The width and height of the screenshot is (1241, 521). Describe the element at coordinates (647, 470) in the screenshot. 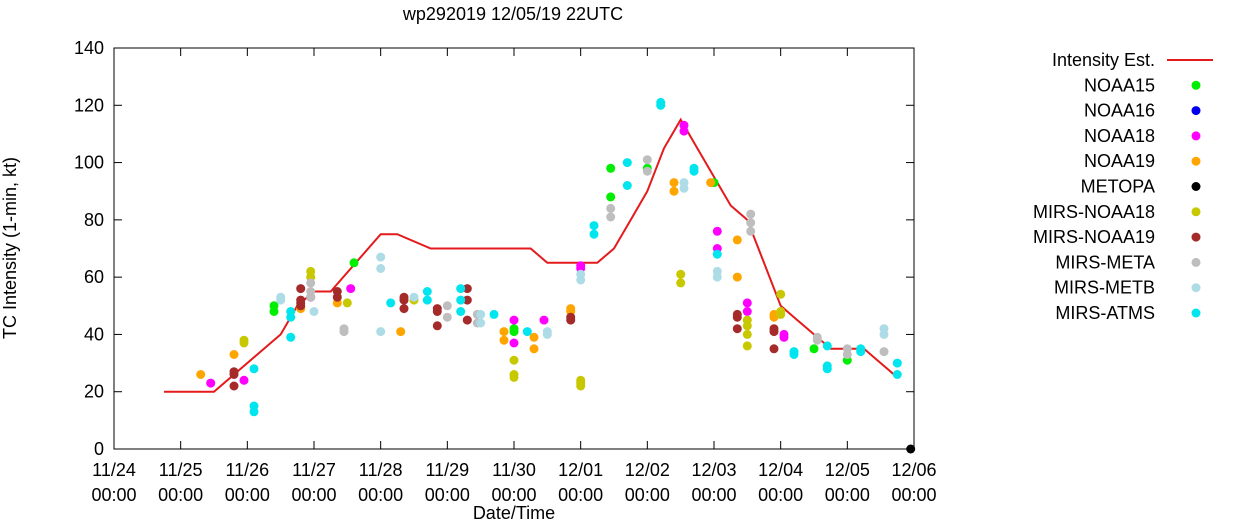

I see `x-tick-date: 12/02` at that location.